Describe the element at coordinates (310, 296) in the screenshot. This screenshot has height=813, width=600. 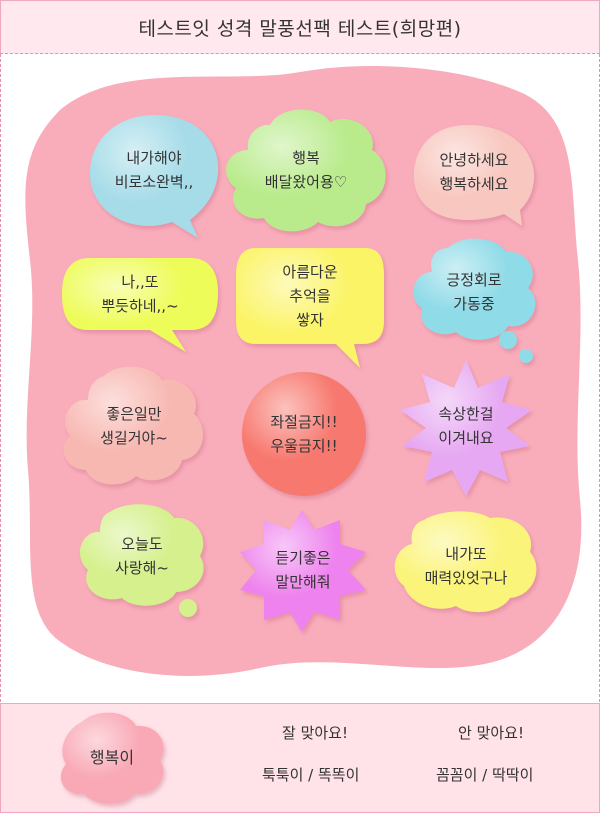
I see `bubble-5-text: 아름다운 추억을 쌓자` at that location.